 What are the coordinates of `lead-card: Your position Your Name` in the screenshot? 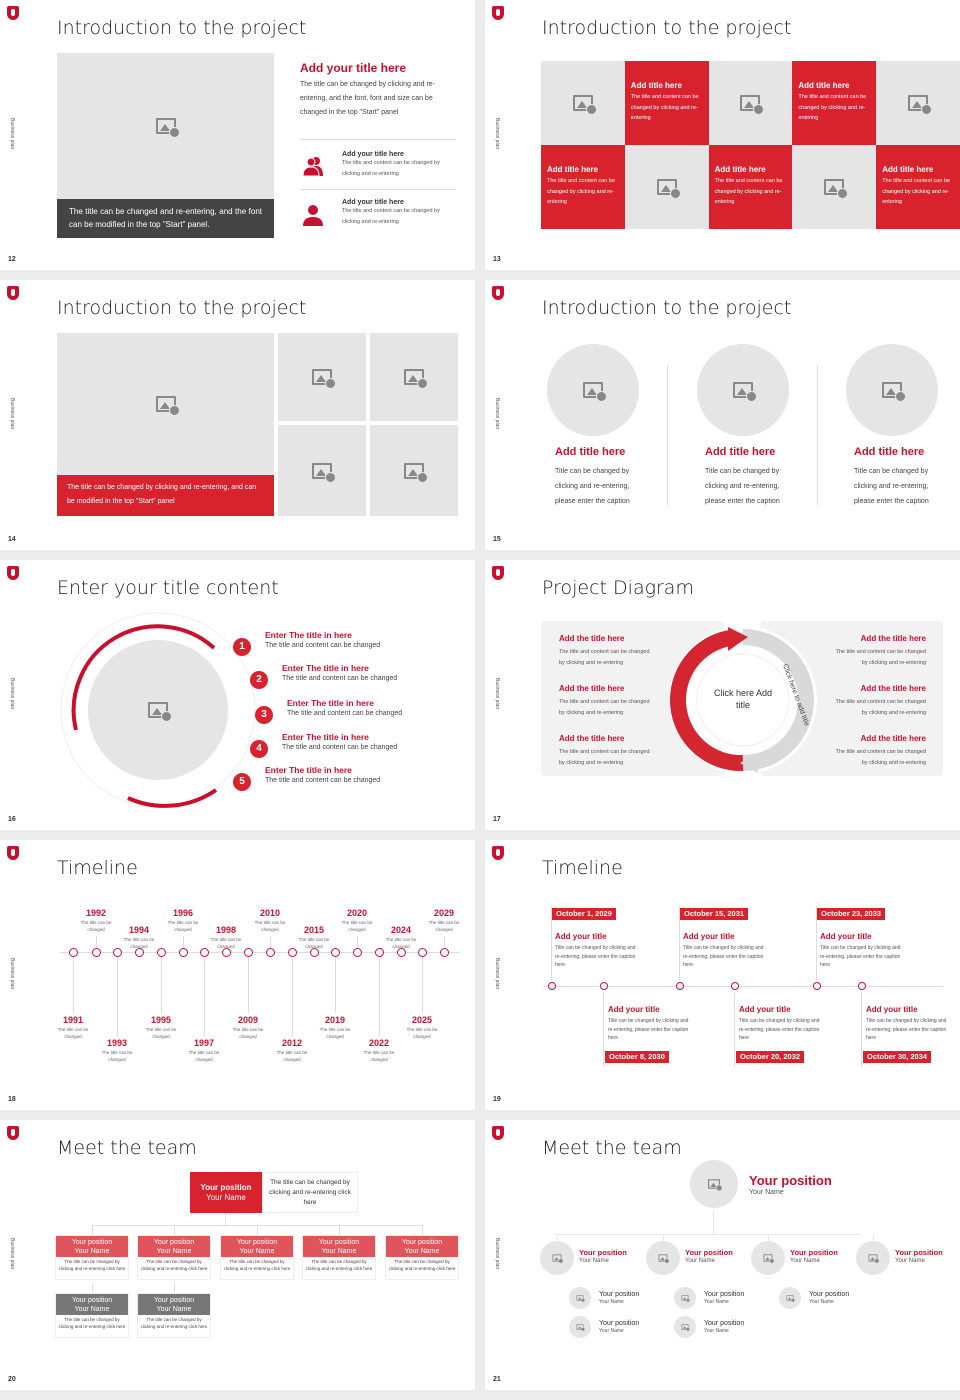 It's located at (226, 1192).